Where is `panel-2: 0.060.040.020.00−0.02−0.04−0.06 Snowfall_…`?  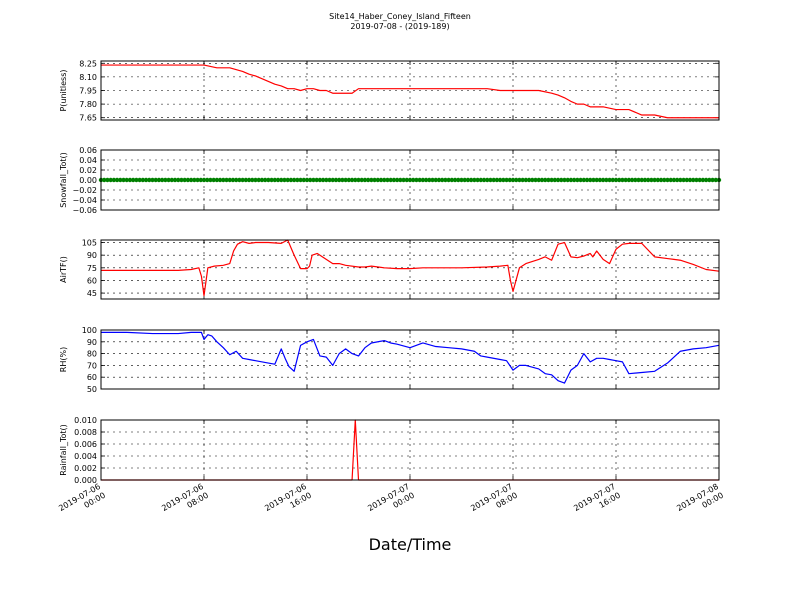
panel-2: 0.060.040.020.00−0.02−0.04−0.06 Snowfall_… is located at coordinates (390, 180).